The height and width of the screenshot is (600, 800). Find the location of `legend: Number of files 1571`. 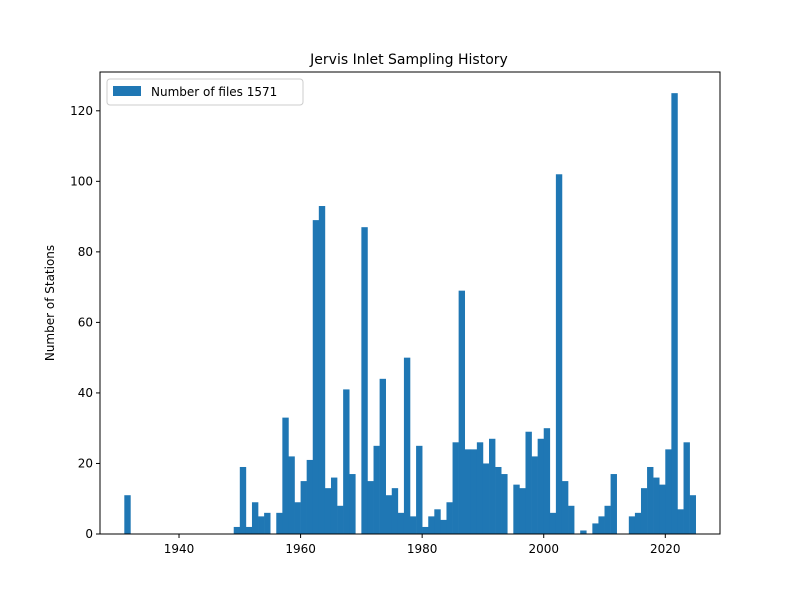

legend: Number of files 1571 is located at coordinates (205, 92).